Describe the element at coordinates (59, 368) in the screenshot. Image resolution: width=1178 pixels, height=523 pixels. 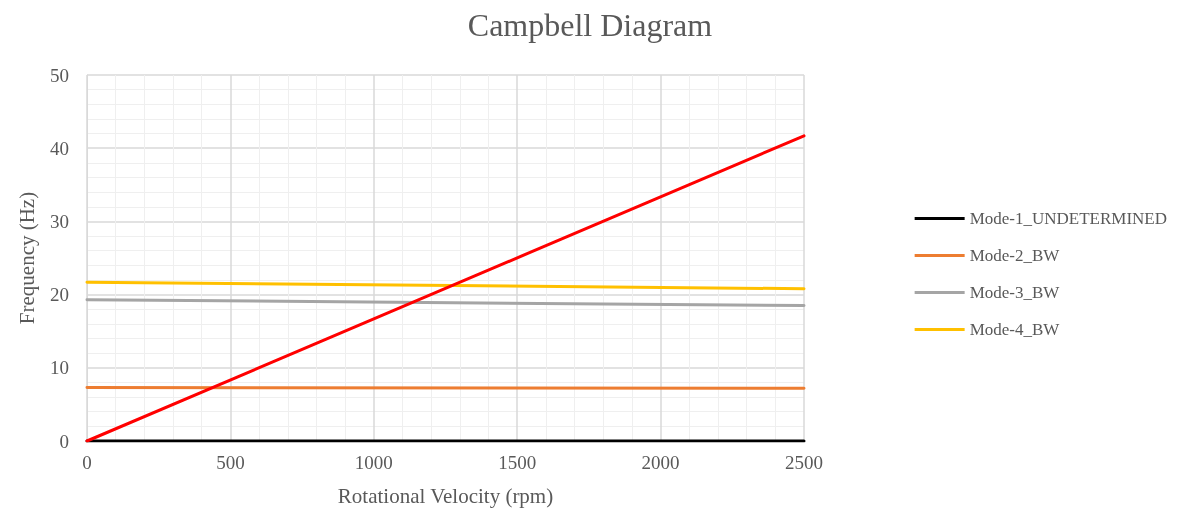
I see `y-tick-label: 10` at that location.